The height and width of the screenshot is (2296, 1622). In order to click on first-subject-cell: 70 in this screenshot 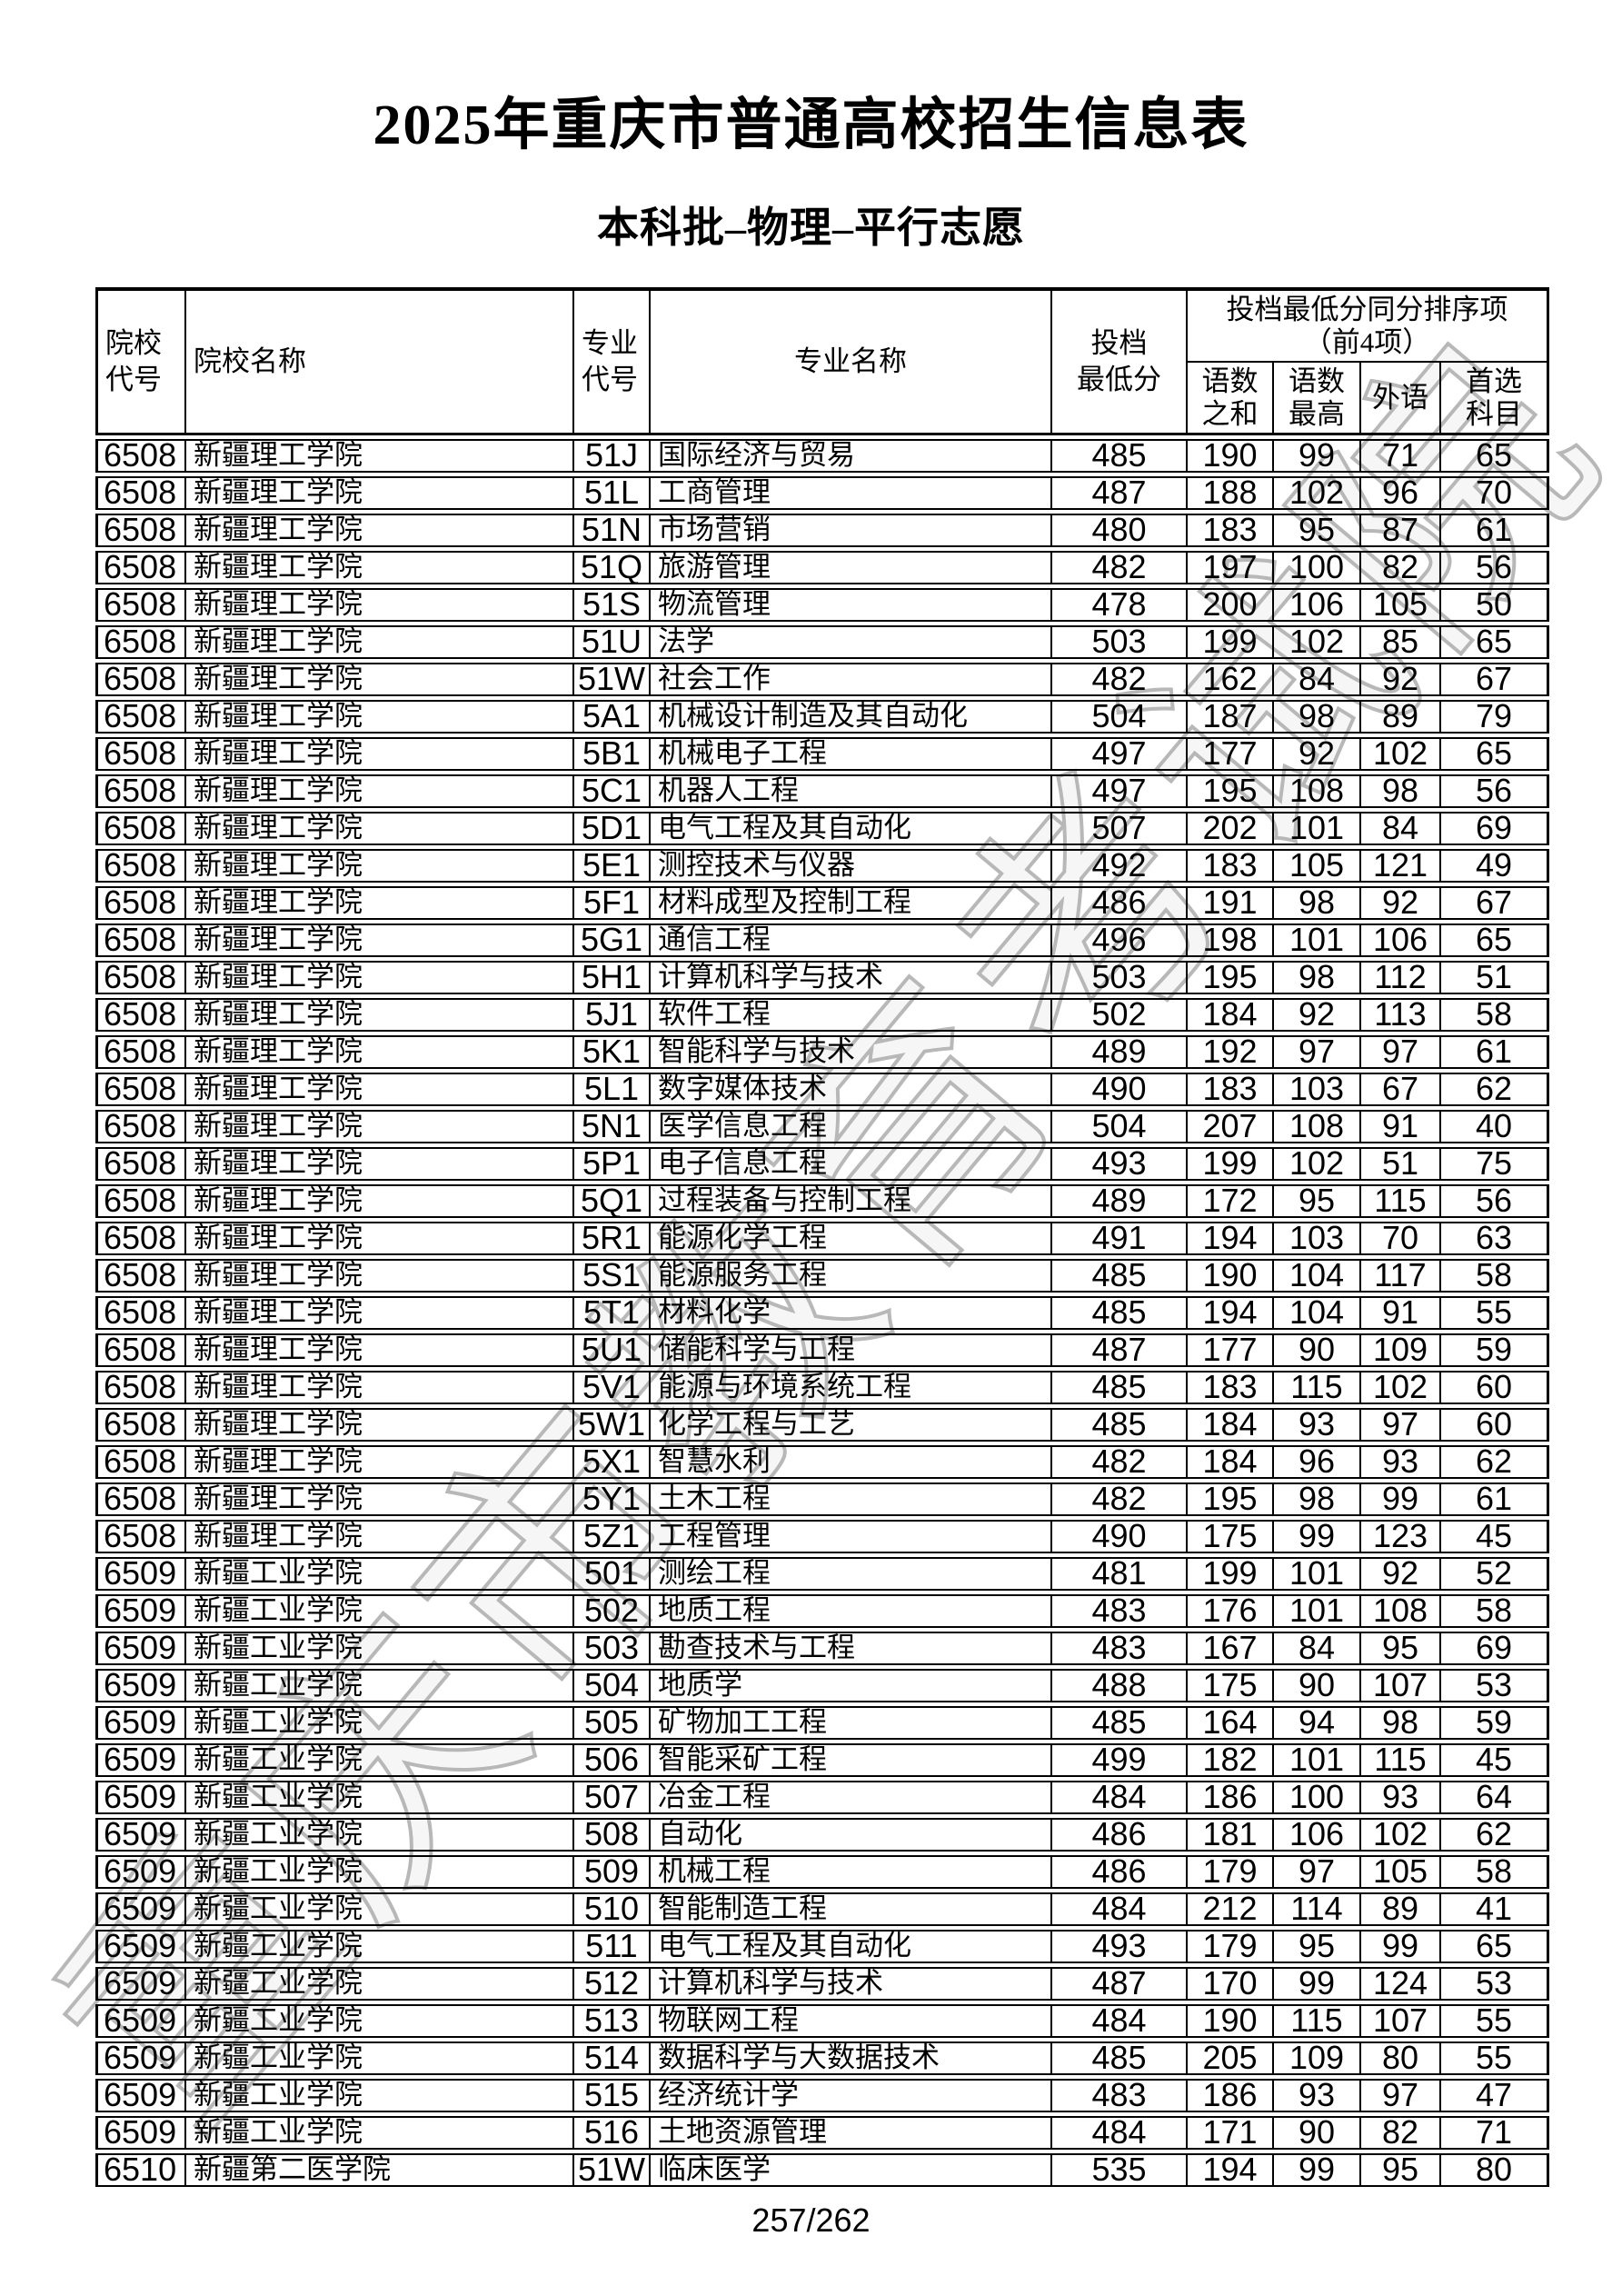, I will do `click(1493, 493)`.